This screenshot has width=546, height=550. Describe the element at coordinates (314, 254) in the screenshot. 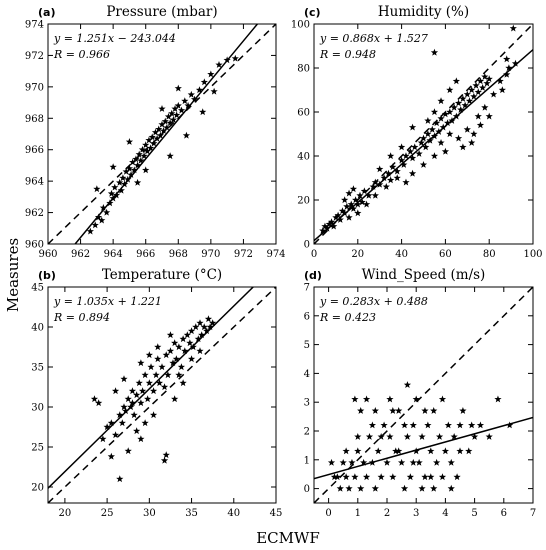

I see `x-tick-label: 0` at that location.